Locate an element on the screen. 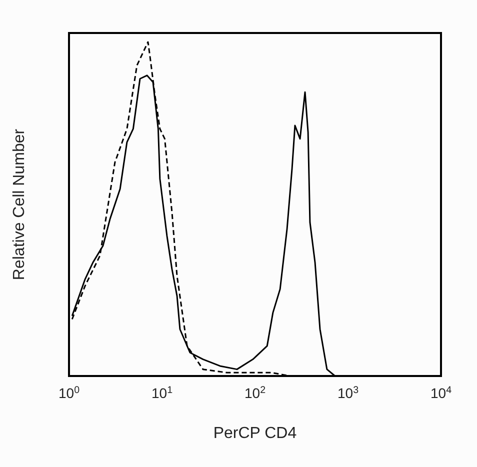 This screenshot has width=477, height=467. x-axis-title: PerCP CD4 is located at coordinates (255, 433).